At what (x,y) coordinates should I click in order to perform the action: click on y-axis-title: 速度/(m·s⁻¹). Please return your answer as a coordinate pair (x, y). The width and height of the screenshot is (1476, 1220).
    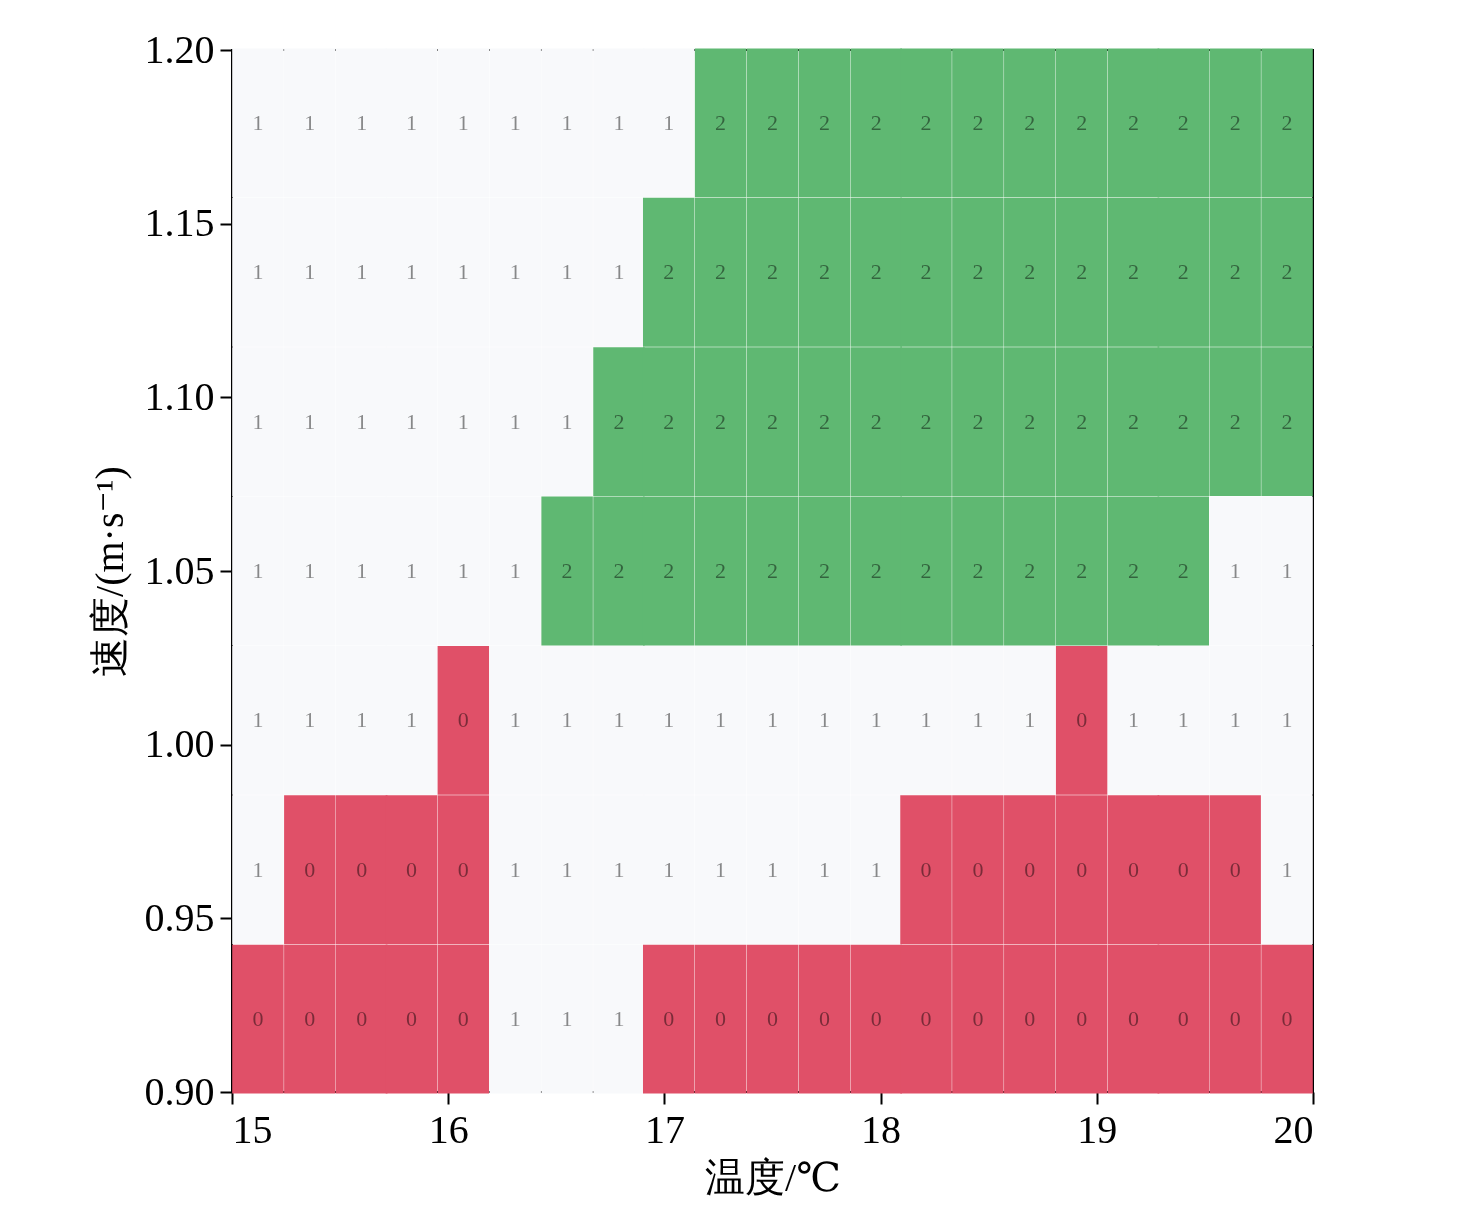
    Looking at the image, I should click on (109, 571).